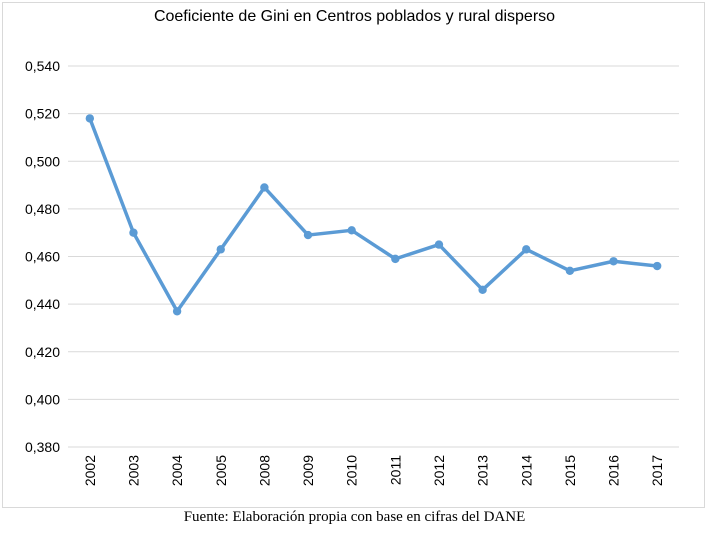 Image resolution: width=709 pixels, height=533 pixels. Describe the element at coordinates (42, 352) in the screenshot. I see `y-tick-label: 0,420` at that location.